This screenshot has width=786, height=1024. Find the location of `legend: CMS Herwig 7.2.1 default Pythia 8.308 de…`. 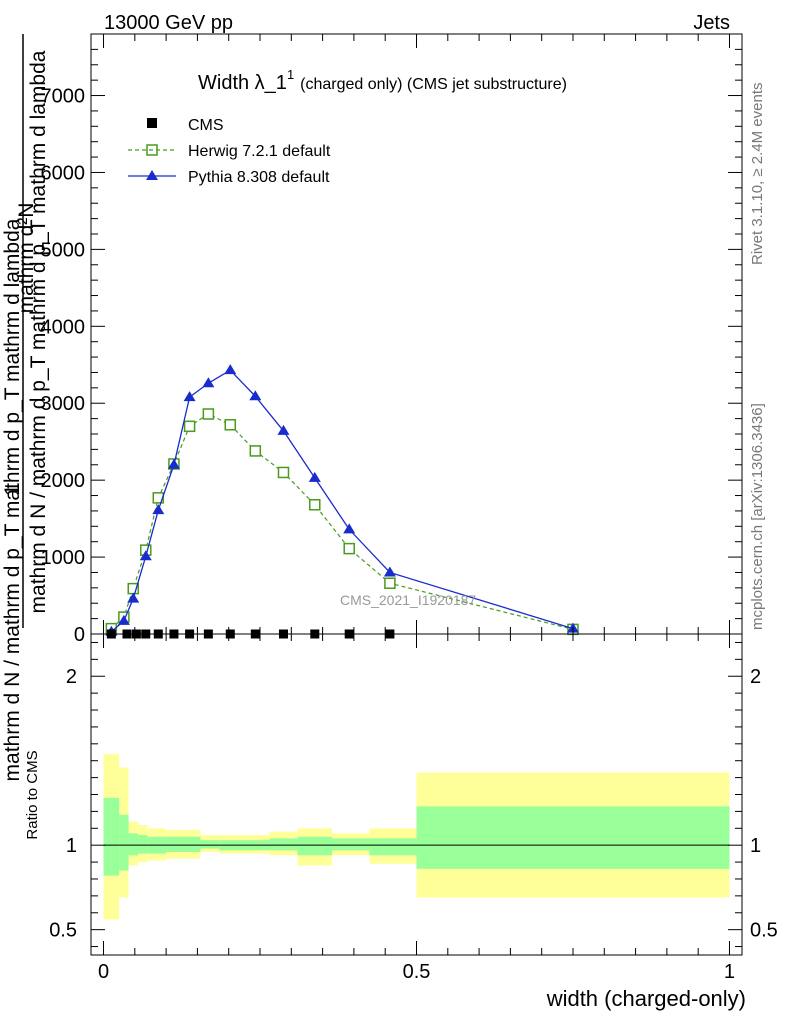

legend: CMS Herwig 7.2.1 default Pythia 8.308 de… is located at coordinates (229, 151).